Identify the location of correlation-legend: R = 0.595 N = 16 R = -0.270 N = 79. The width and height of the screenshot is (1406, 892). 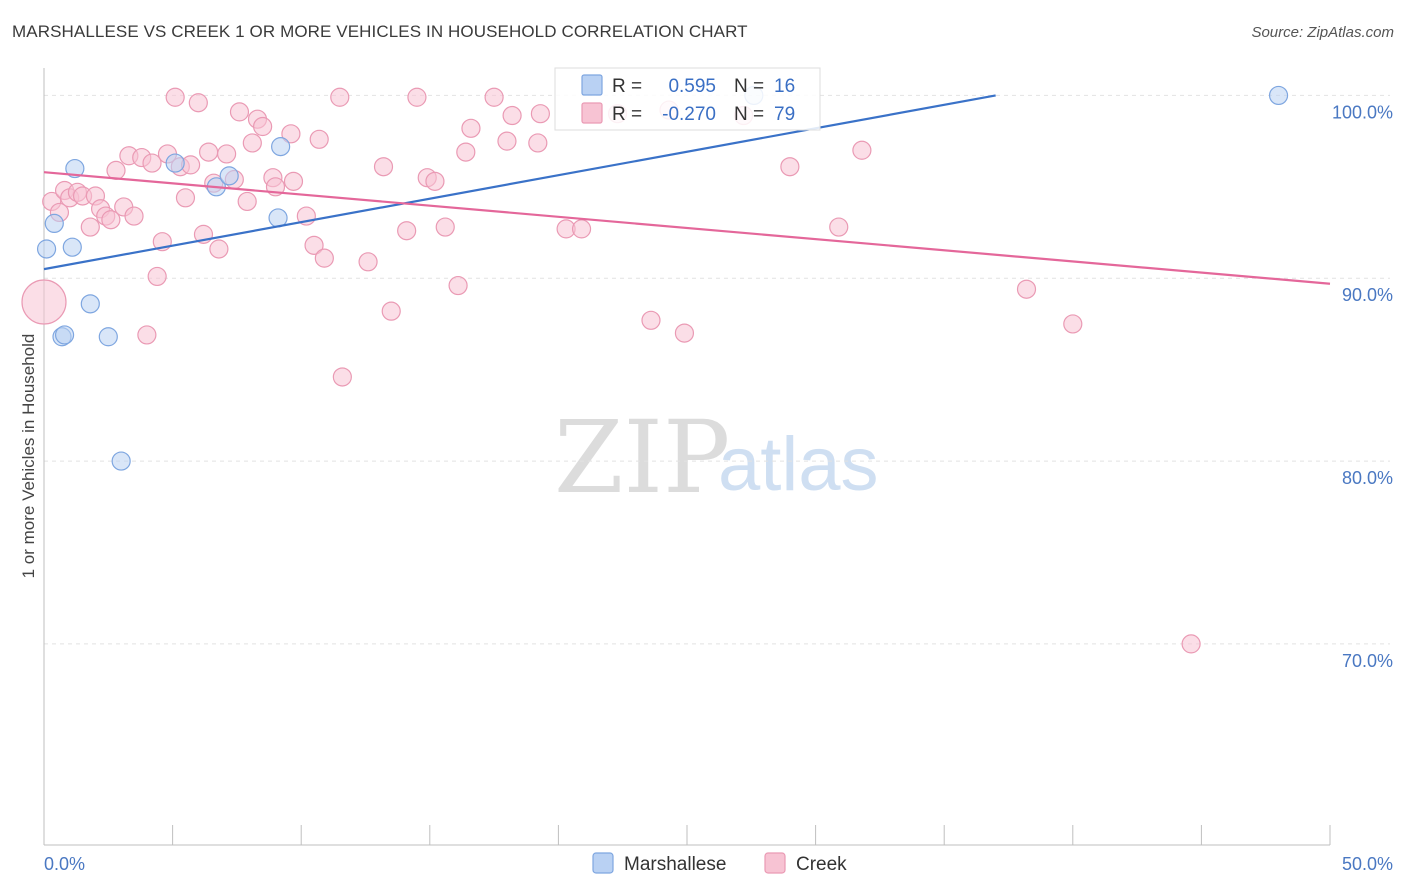
(687, 99).